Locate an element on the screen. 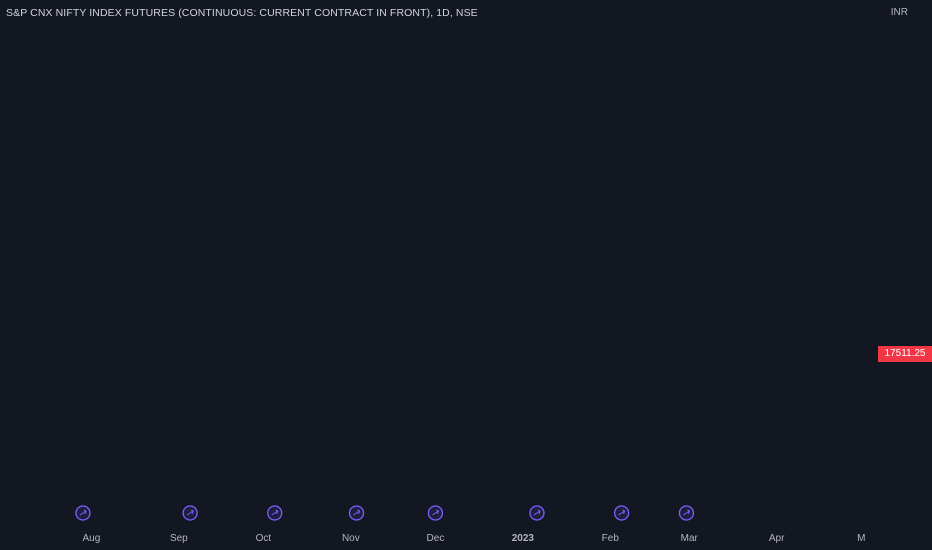 This screenshot has width=932, height=550. x-tick-label: Mar is located at coordinates (690, 538).